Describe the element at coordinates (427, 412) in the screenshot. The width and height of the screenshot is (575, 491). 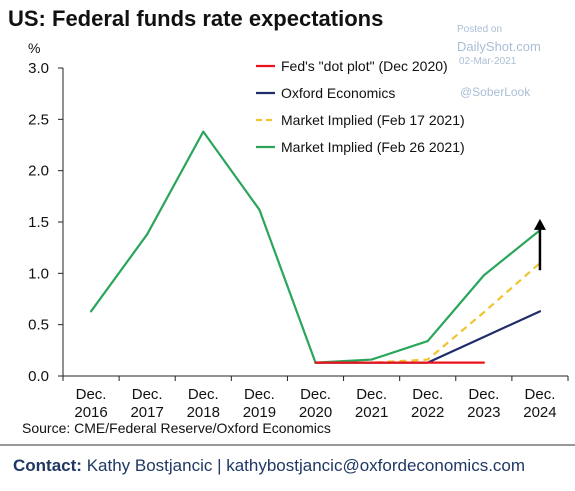
I see `x-tick-label: 2022` at that location.